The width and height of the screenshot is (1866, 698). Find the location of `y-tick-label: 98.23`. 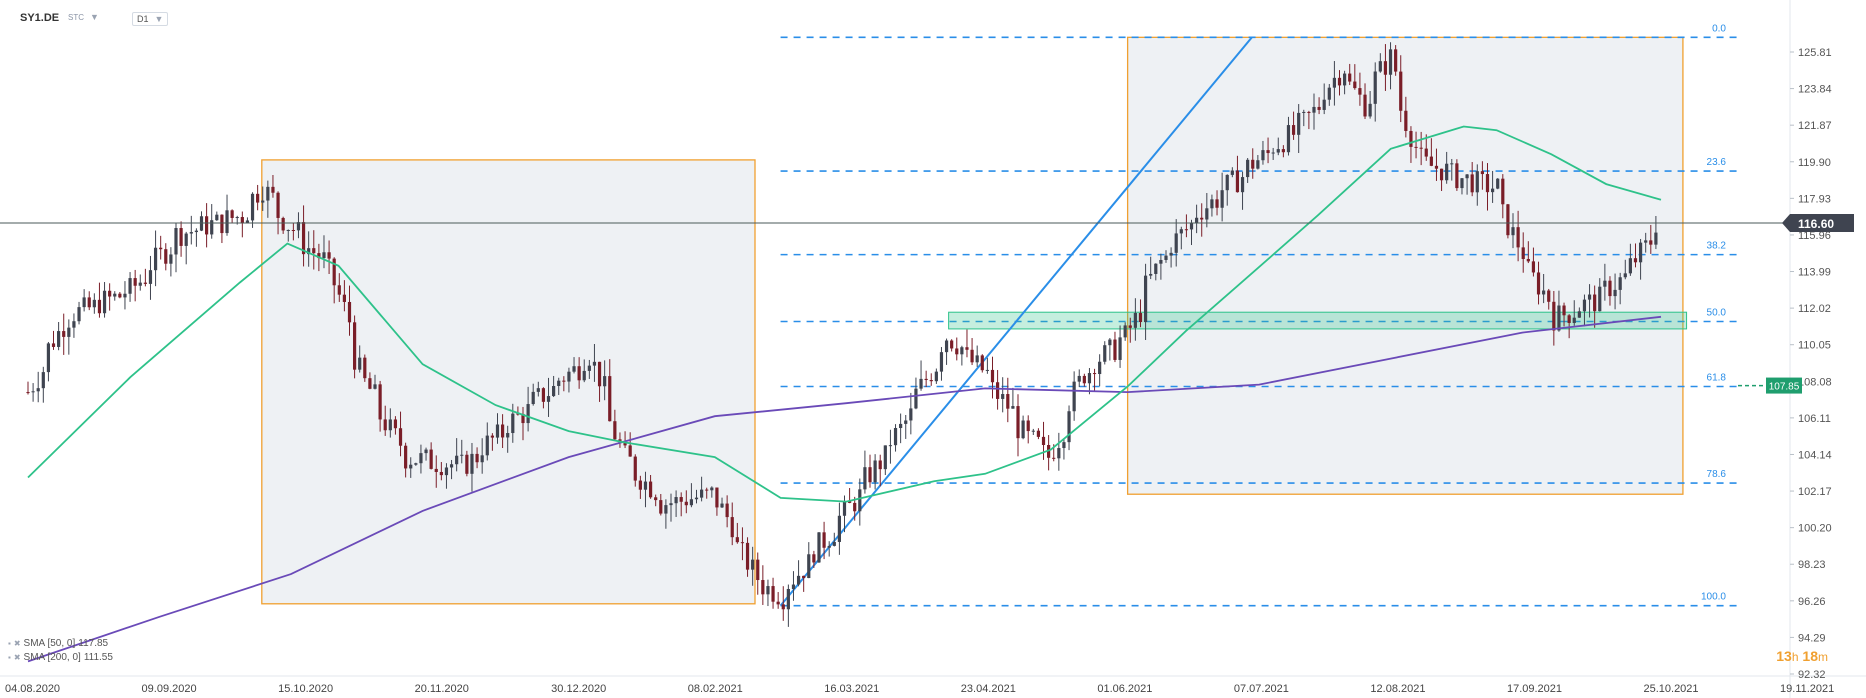

y-tick-label: 98.23 is located at coordinates (1812, 565).